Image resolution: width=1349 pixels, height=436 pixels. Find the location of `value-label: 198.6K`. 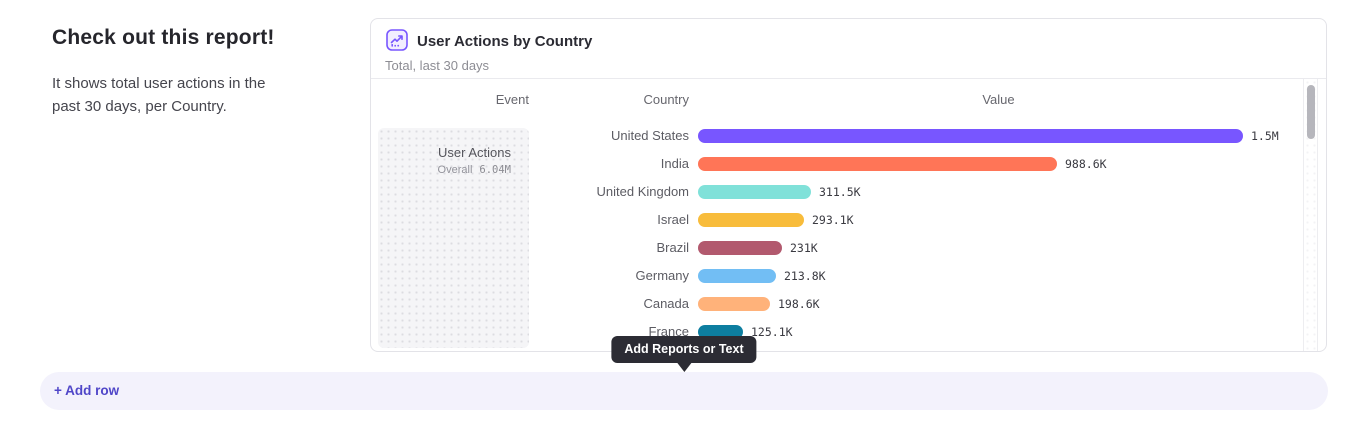

value-label: 198.6K is located at coordinates (799, 304).